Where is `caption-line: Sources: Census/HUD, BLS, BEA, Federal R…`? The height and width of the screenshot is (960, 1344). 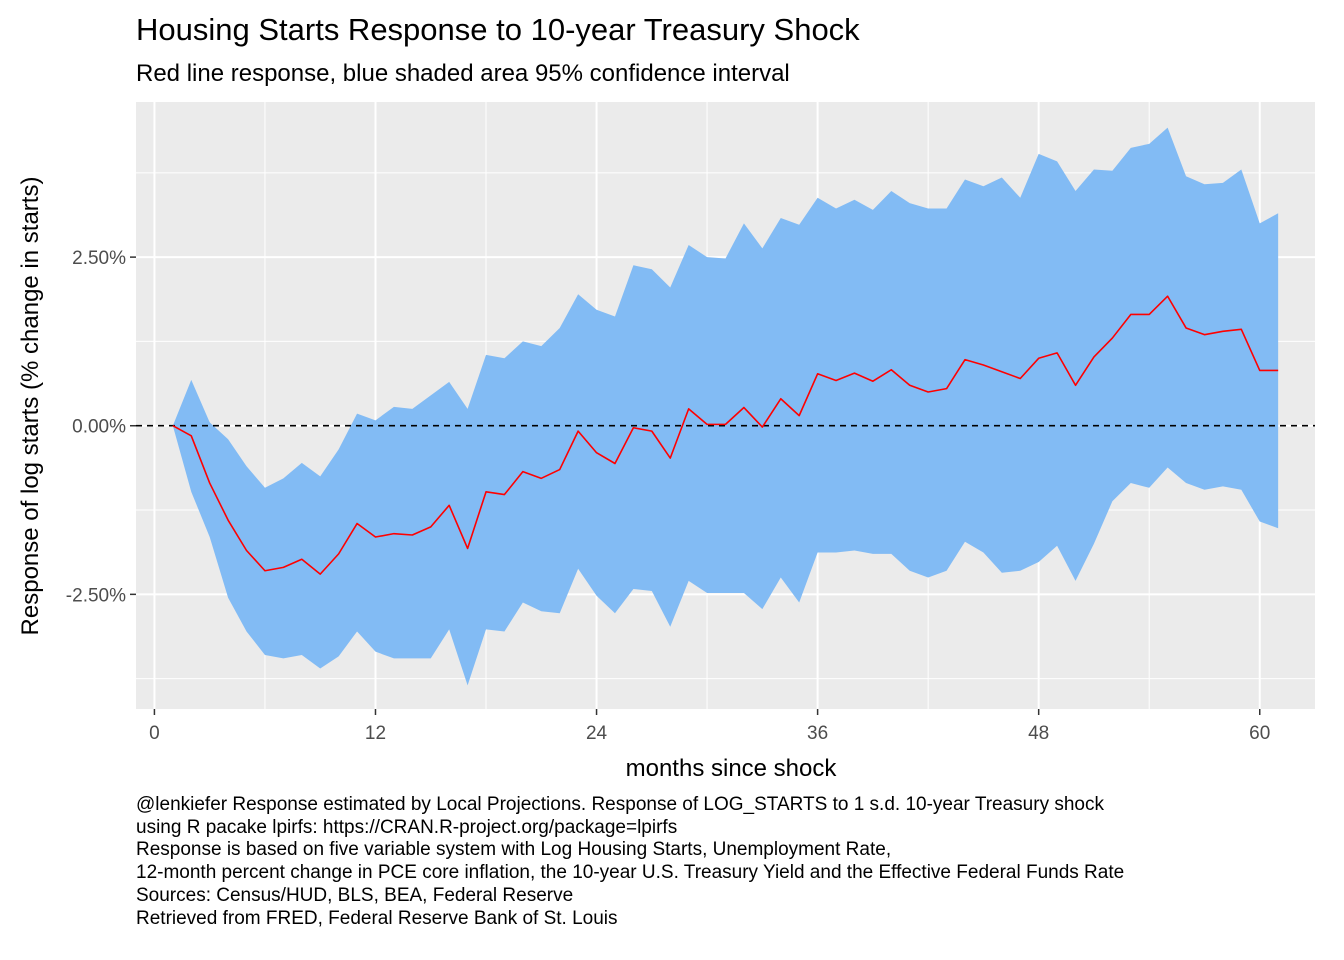
caption-line: Sources: Census/HUD, BLS, BEA, Federal R… is located at coordinates (355, 895).